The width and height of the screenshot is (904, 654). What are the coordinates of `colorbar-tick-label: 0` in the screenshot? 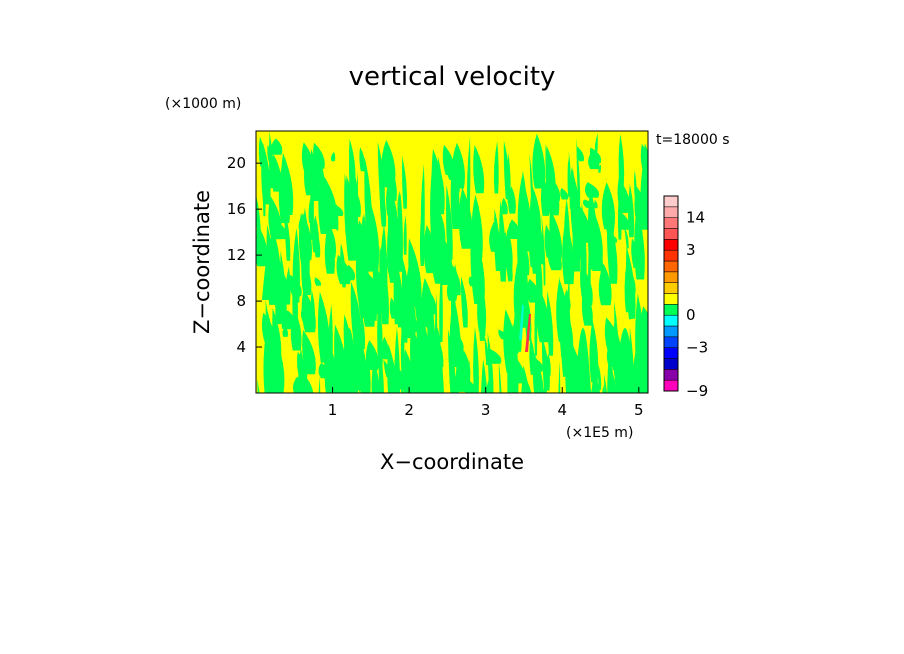 It's located at (691, 315).